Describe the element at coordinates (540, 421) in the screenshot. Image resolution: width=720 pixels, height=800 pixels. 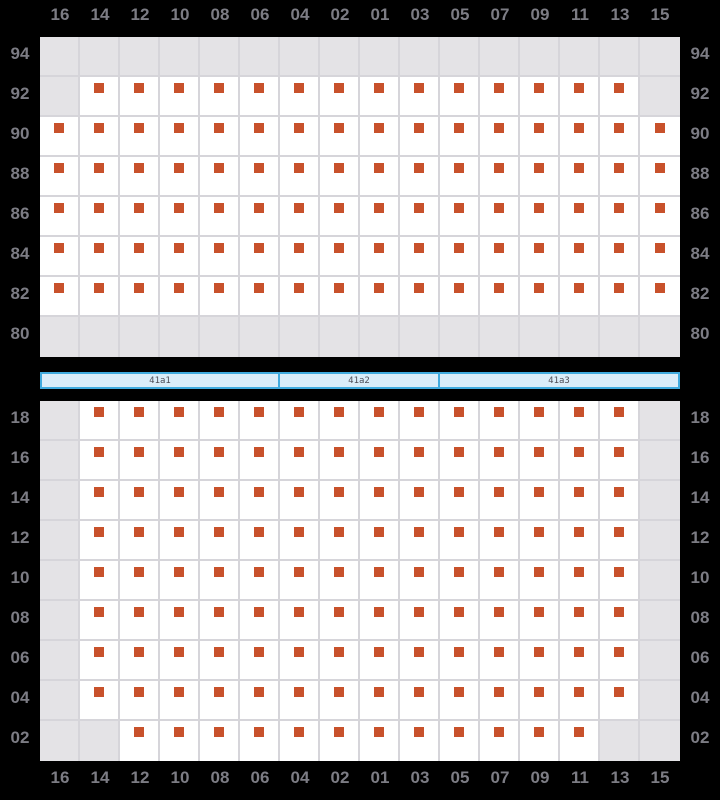
I see `seat-r18-c09` at that location.